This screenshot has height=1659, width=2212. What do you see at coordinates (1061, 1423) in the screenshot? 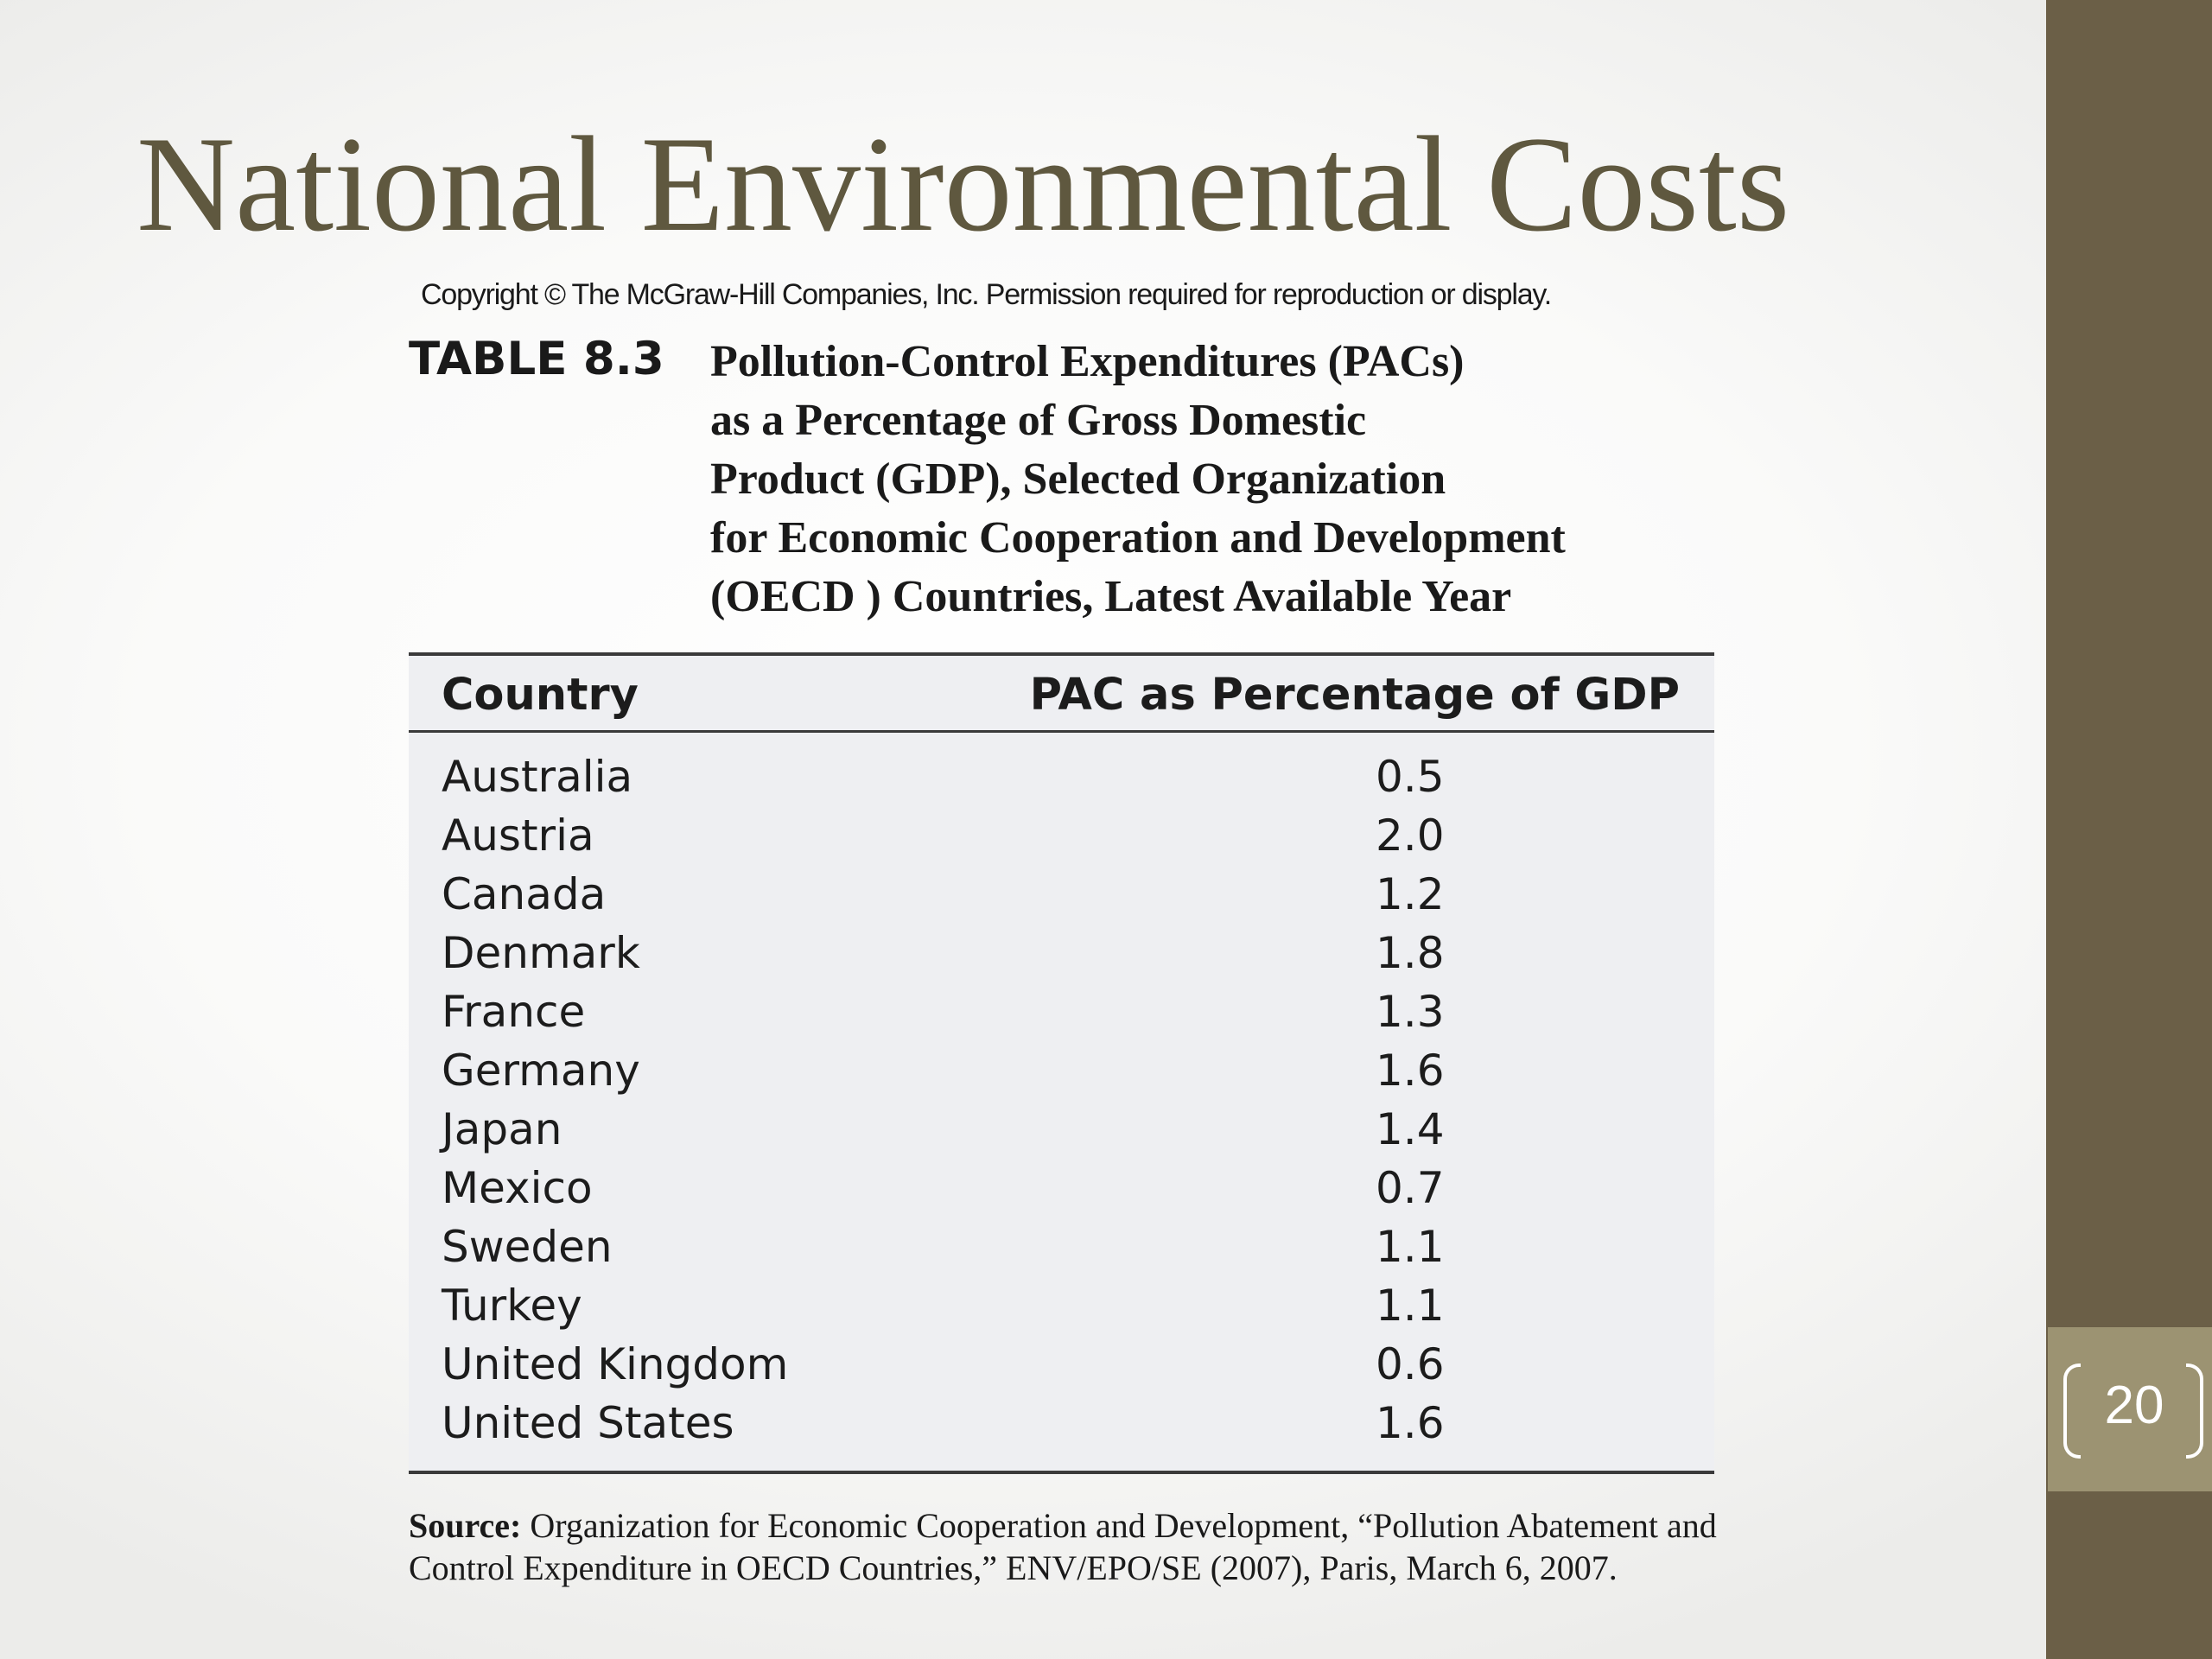
I see `table-row: United States 1.6` at bounding box center [1061, 1423].